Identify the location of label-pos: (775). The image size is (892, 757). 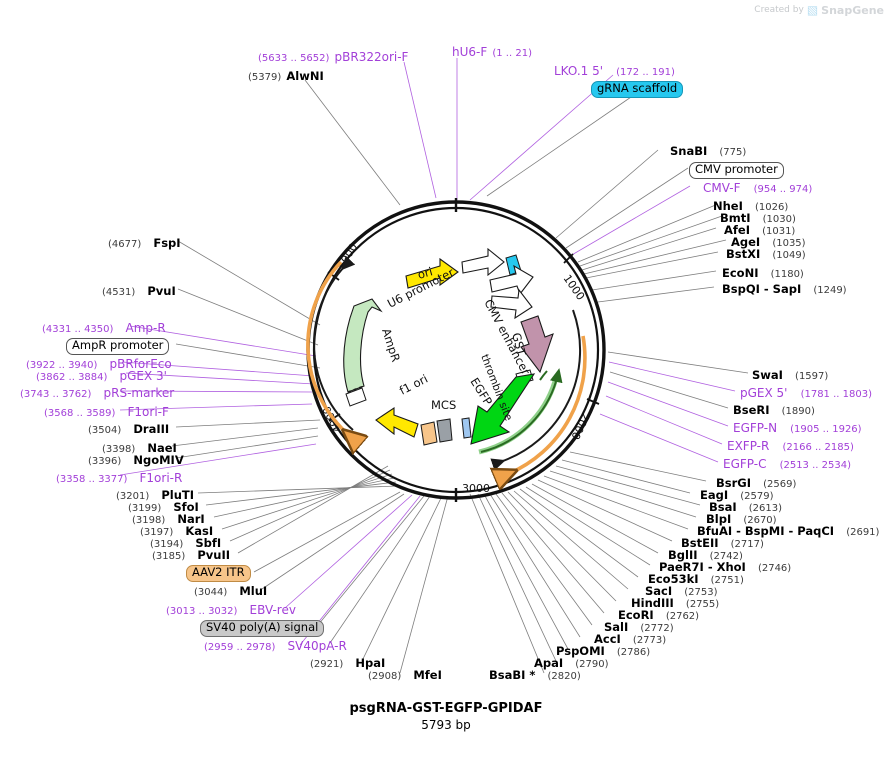
(733, 152).